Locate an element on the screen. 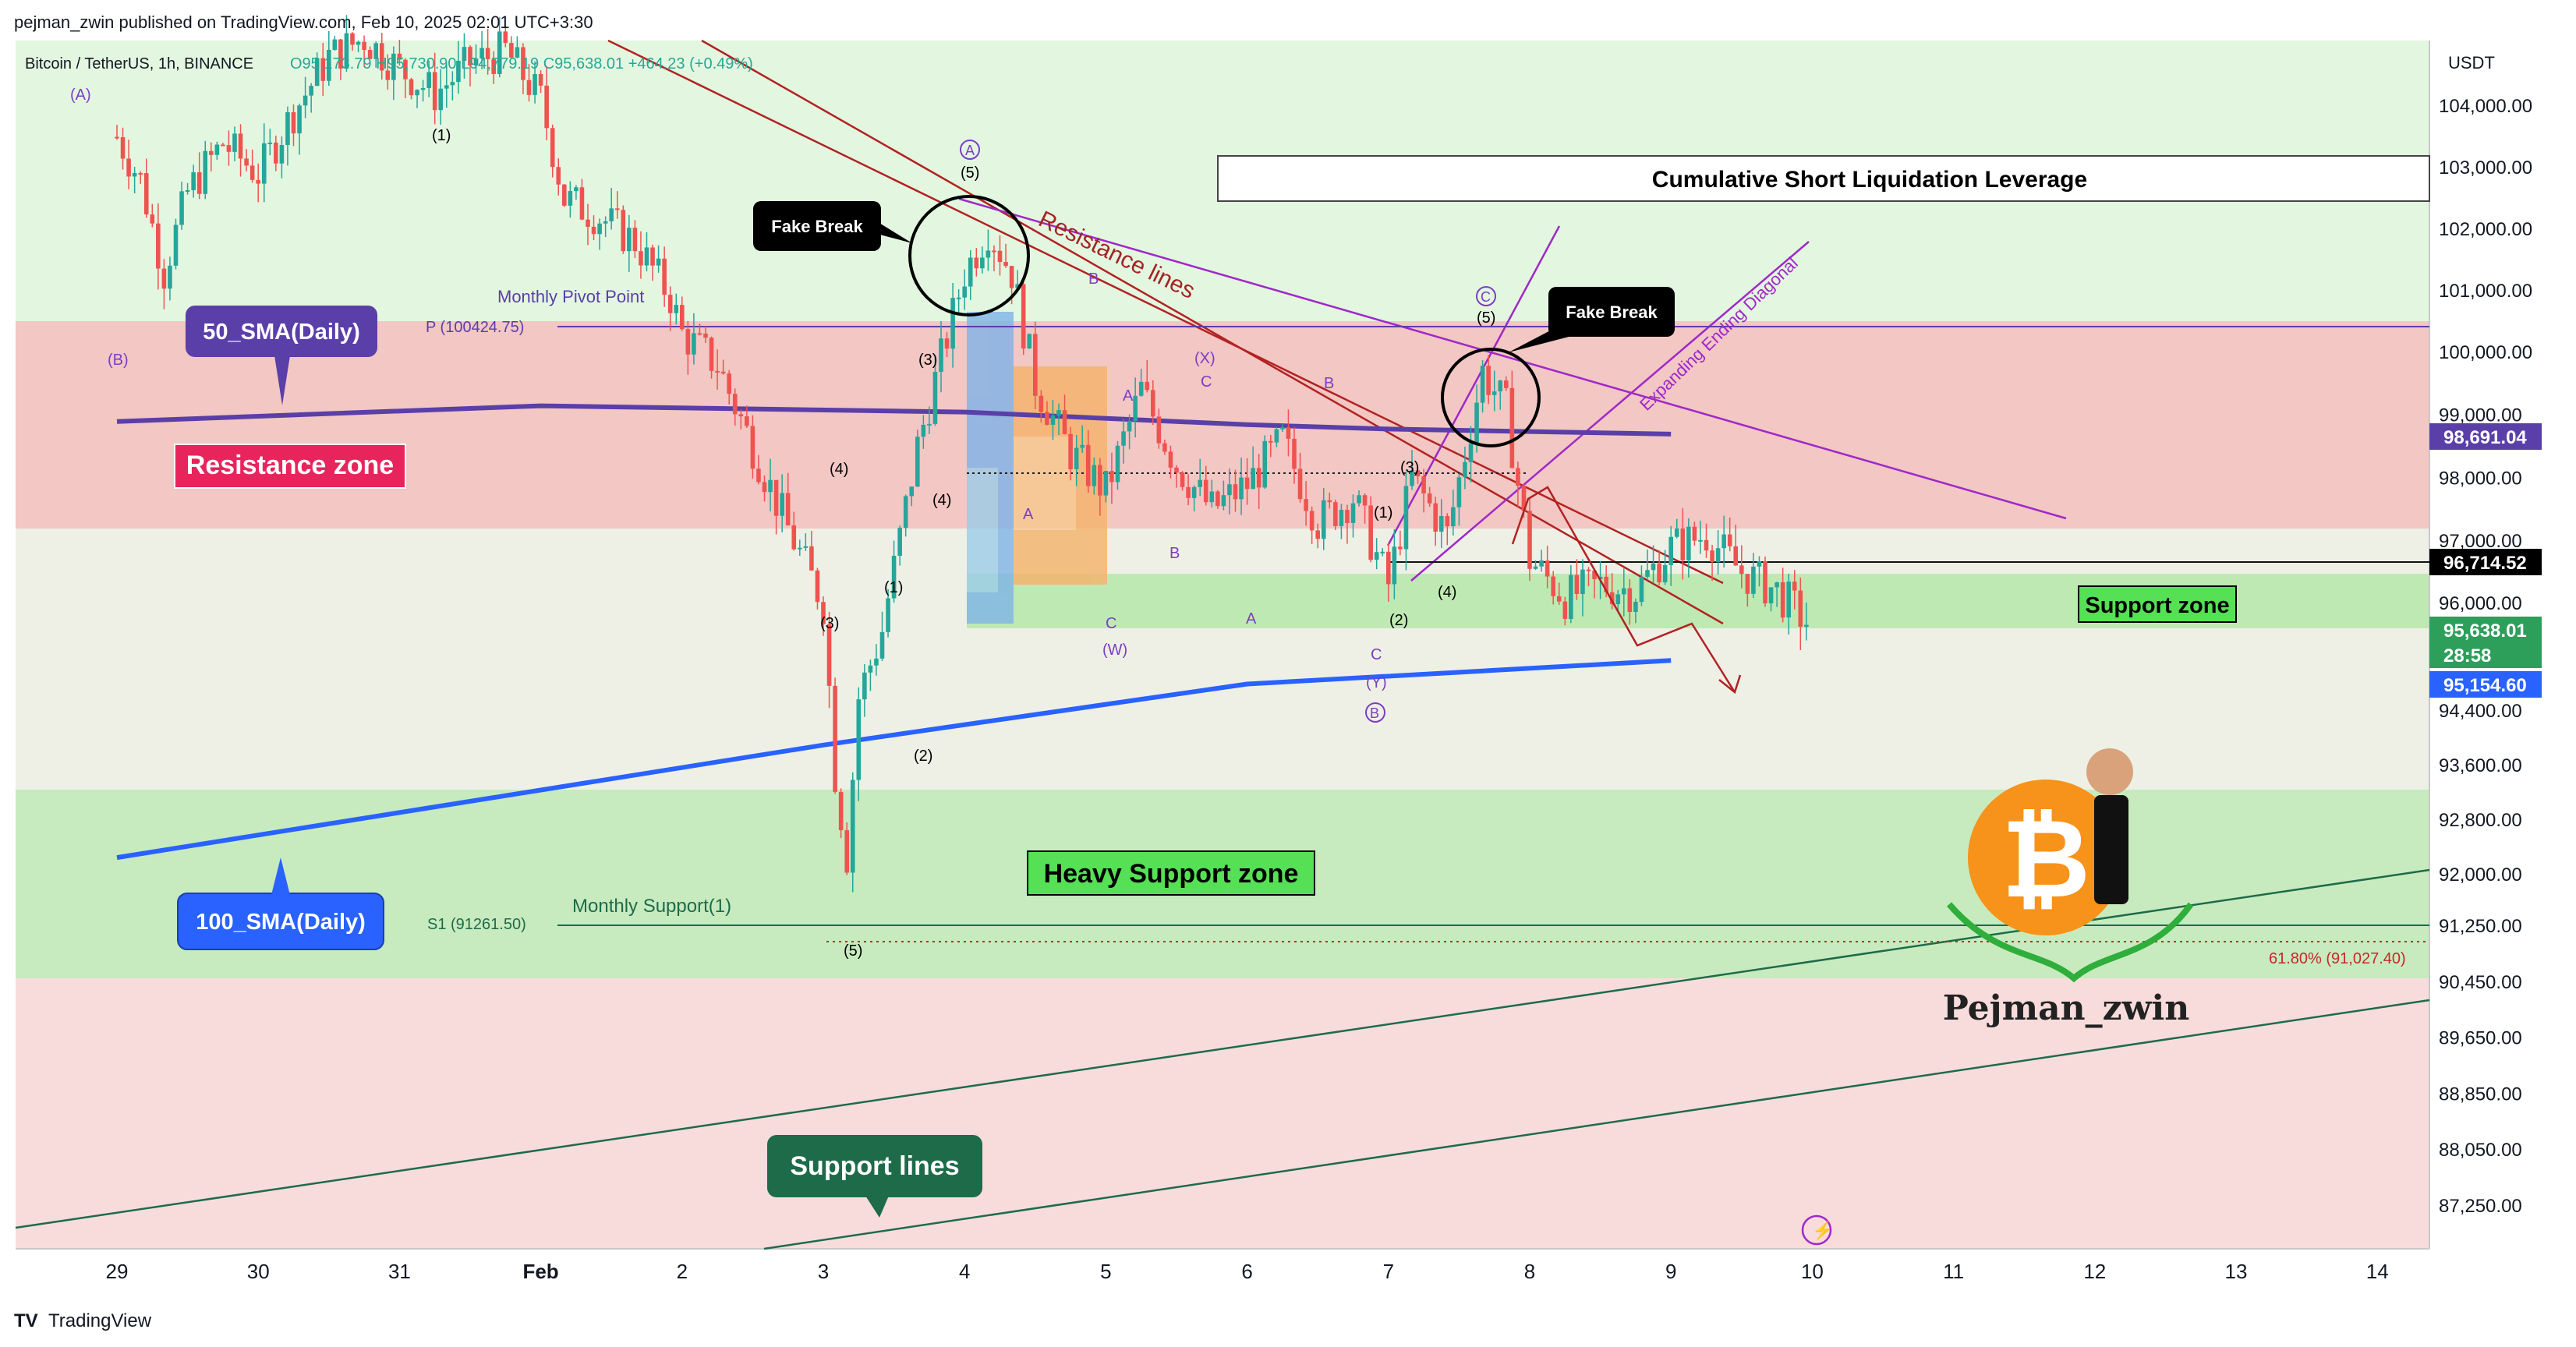 The height and width of the screenshot is (1347, 2576). resistance-zone-label: Resistance zone is located at coordinates (290, 466).